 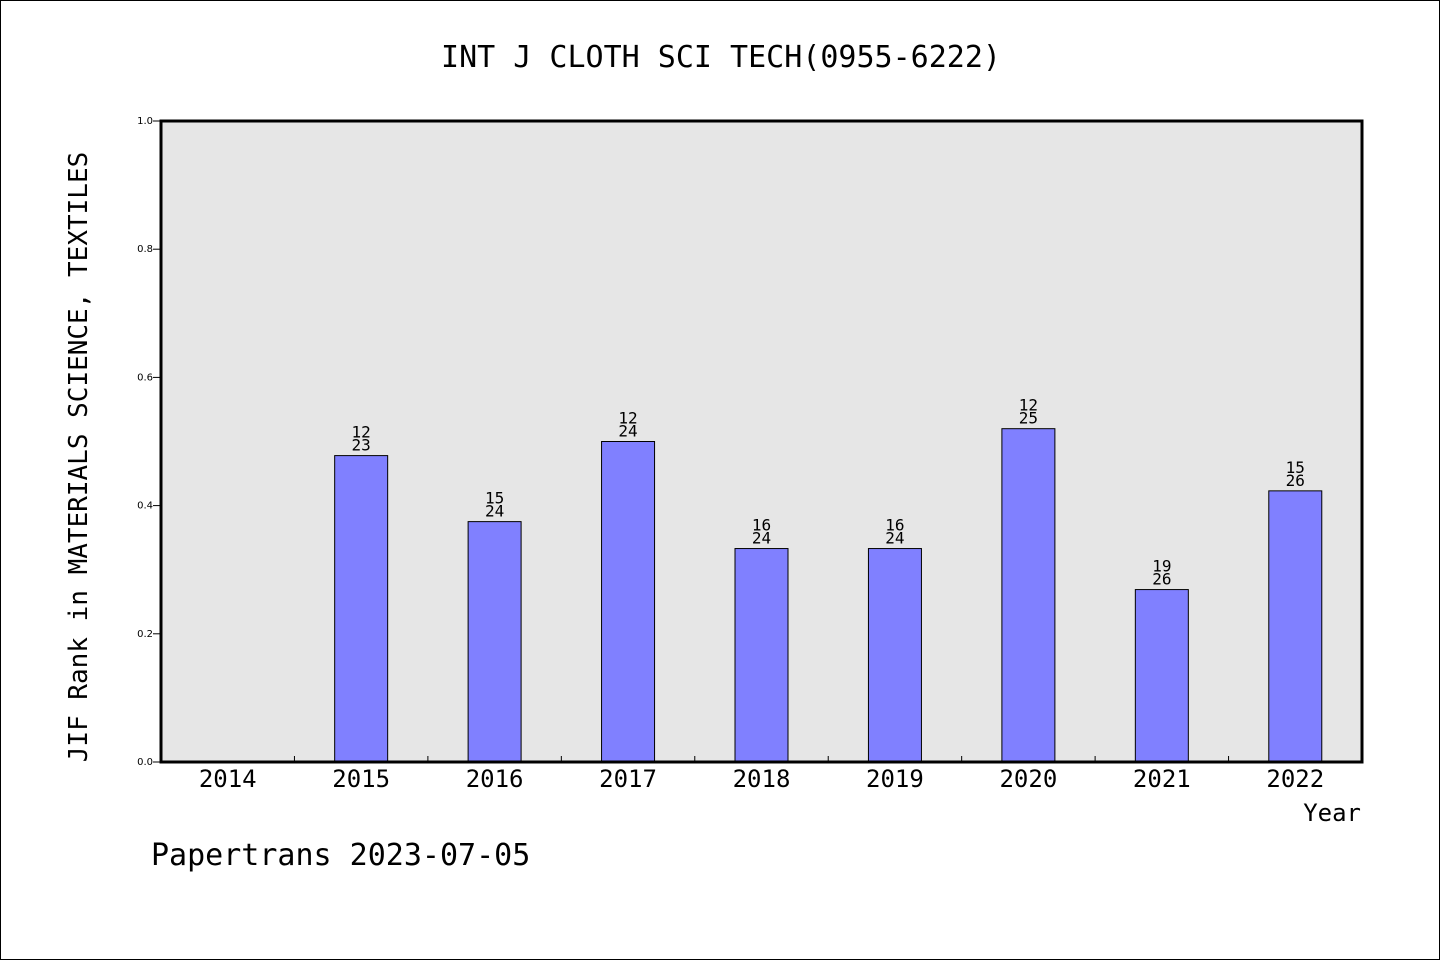 What do you see at coordinates (340, 855) in the screenshot?
I see `footer-credit: Papertrans 2023-07-05` at bounding box center [340, 855].